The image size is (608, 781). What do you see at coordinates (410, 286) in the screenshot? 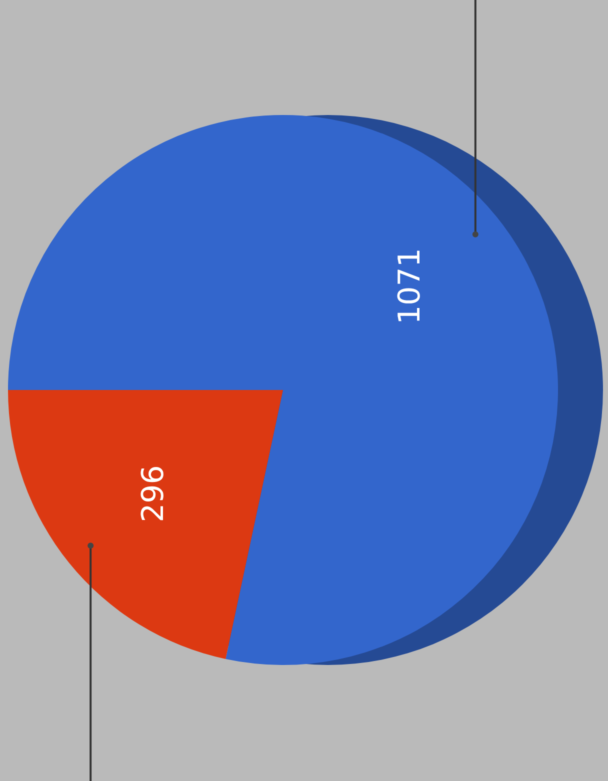
I see `data-label: 1071` at bounding box center [410, 286].